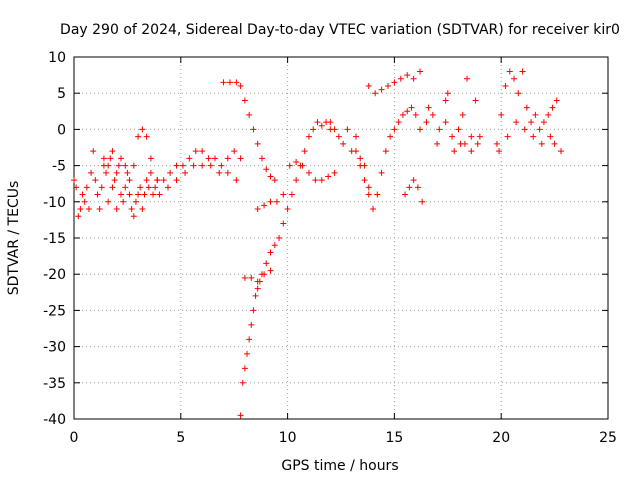 Image resolution: width=640 pixels, height=480 pixels. Describe the element at coordinates (296, 185) in the screenshot. I see `series-seg-mid-branch` at that location.